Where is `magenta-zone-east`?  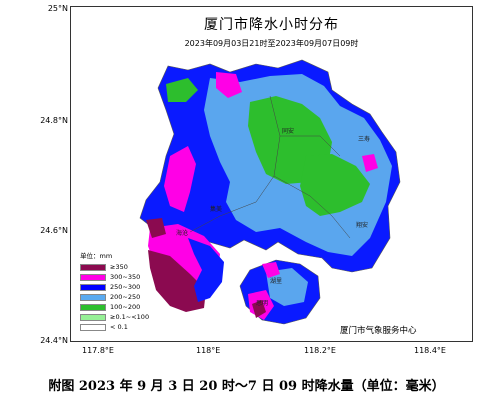
magenta-zone-east is located at coordinates (370, 163).